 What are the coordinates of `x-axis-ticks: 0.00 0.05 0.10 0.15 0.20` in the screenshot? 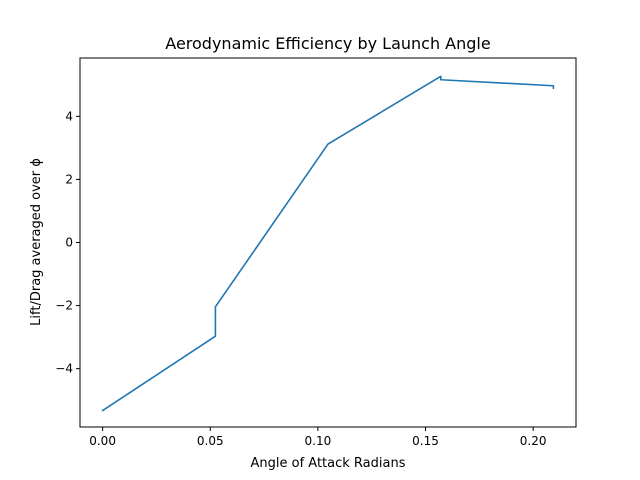 It's located at (318, 437).